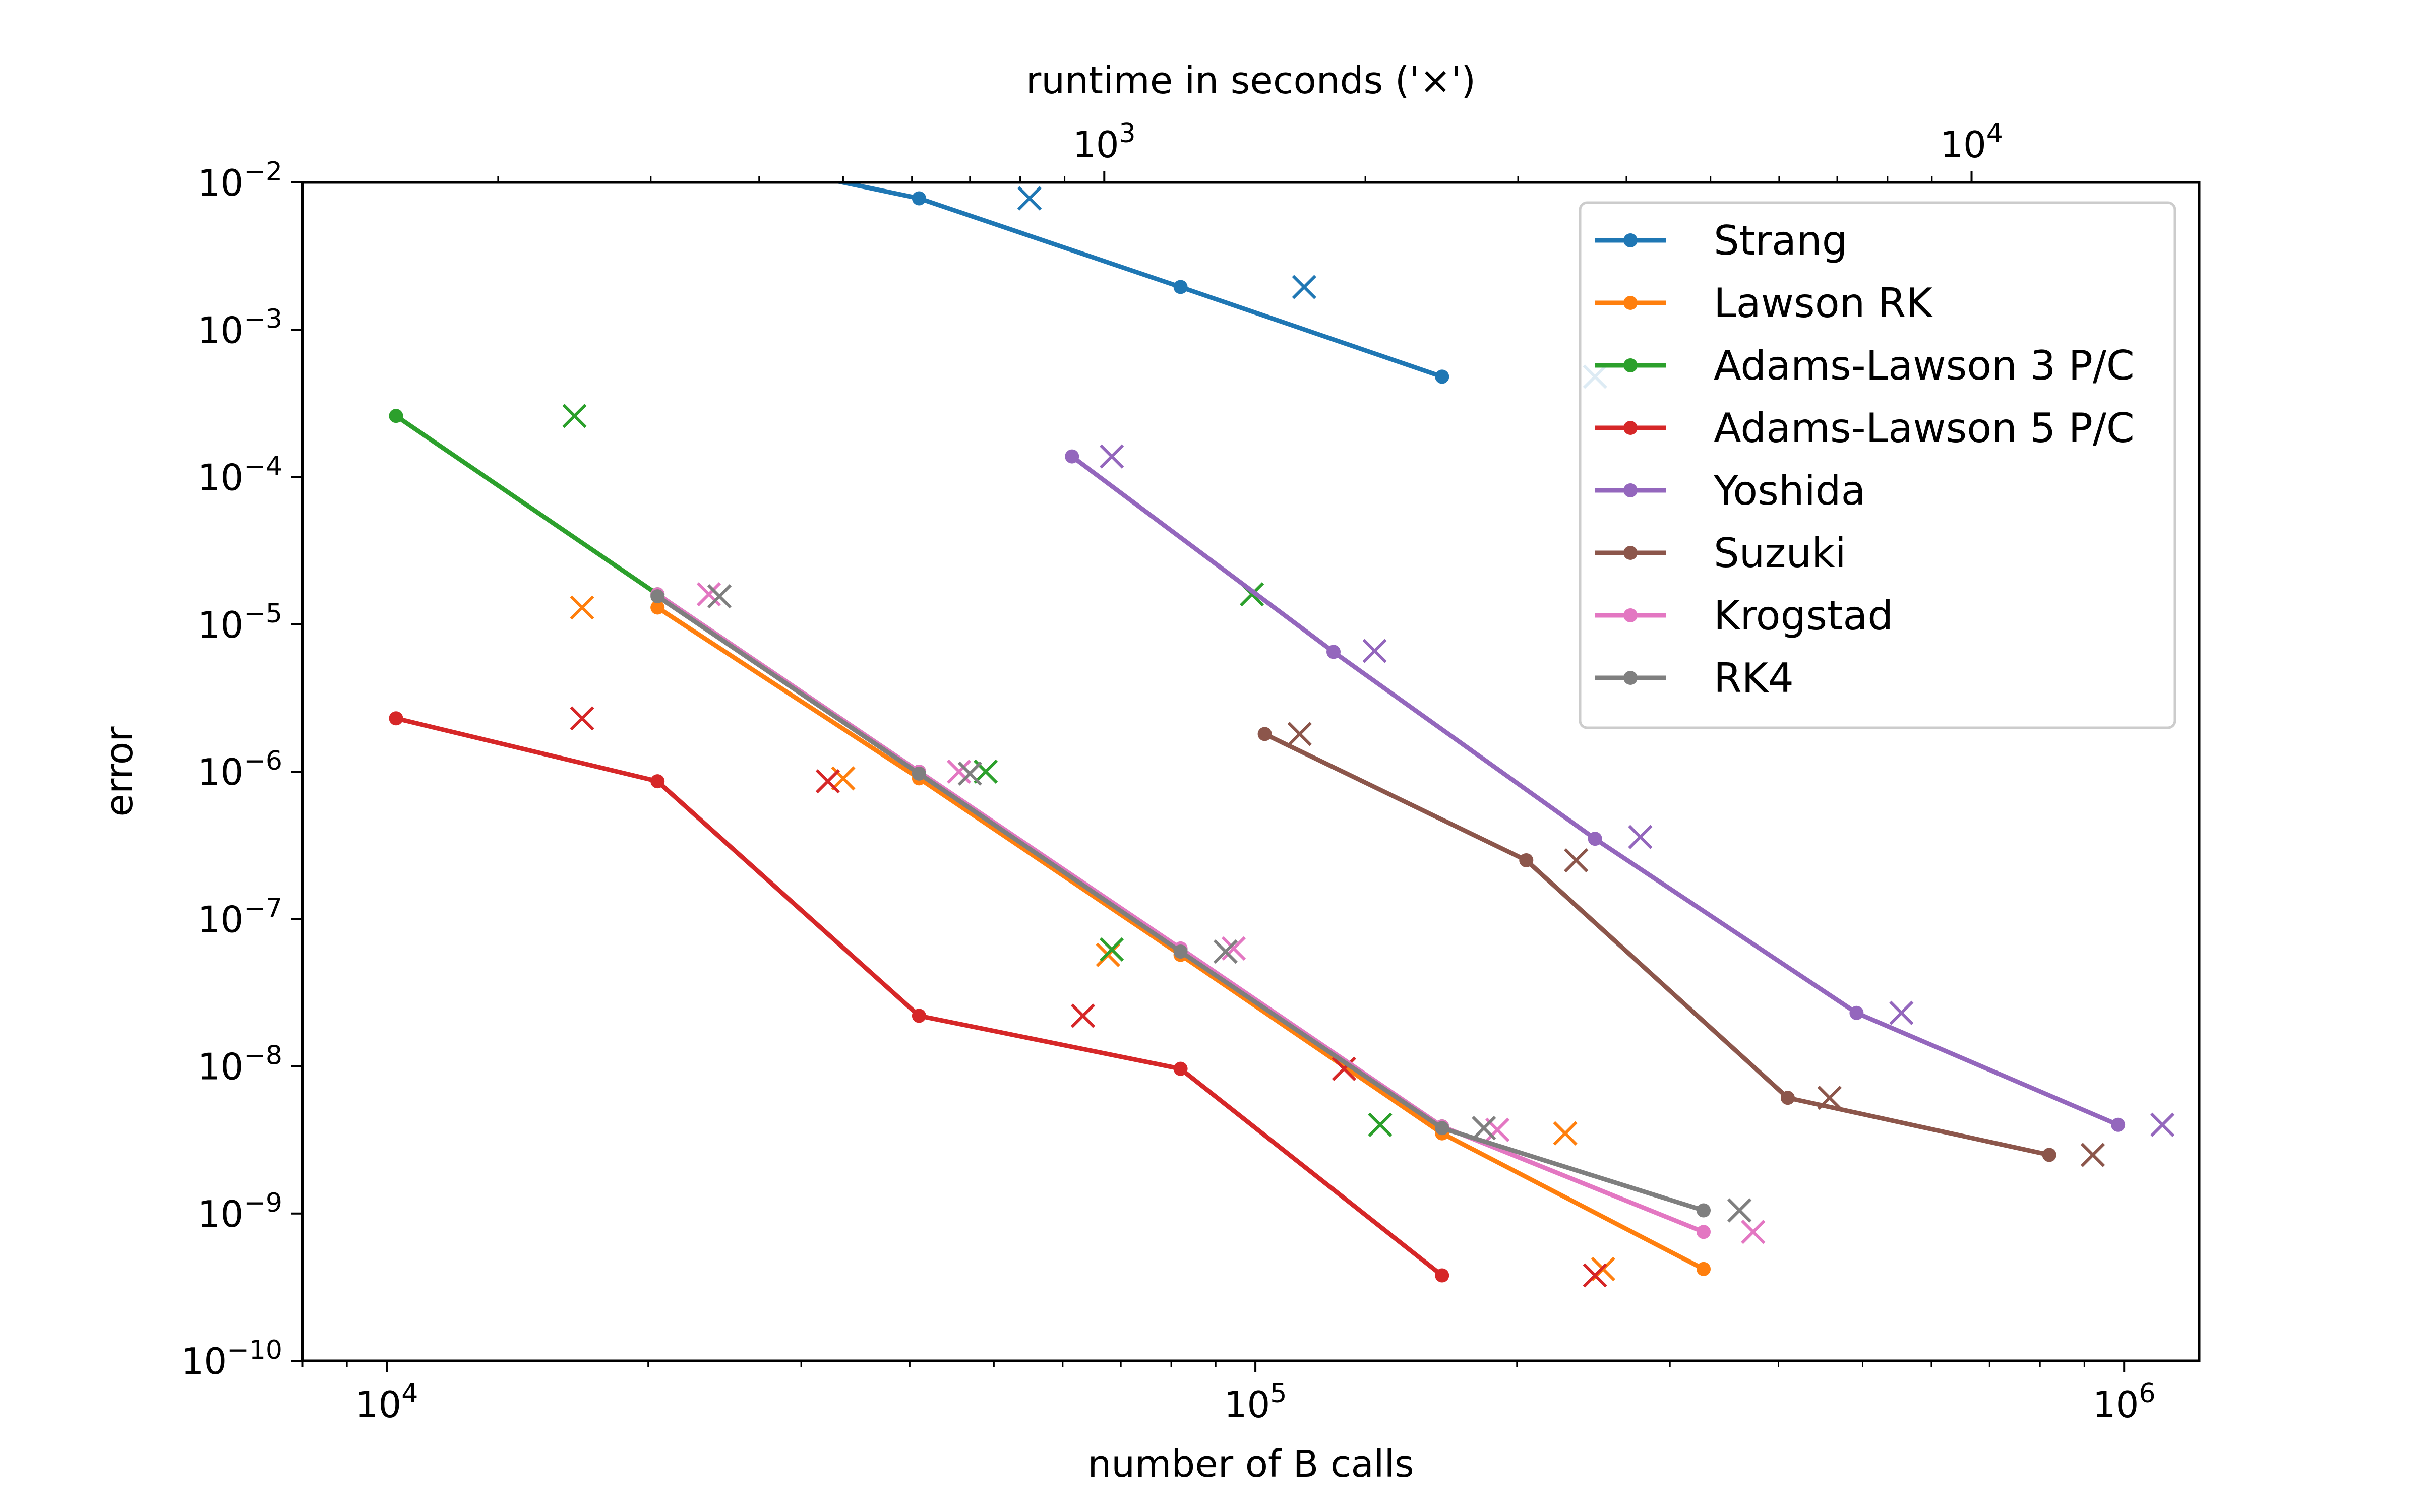 The image size is (2420, 1512). I want to click on x2-tick-label: 10³, so click(1104, 142).